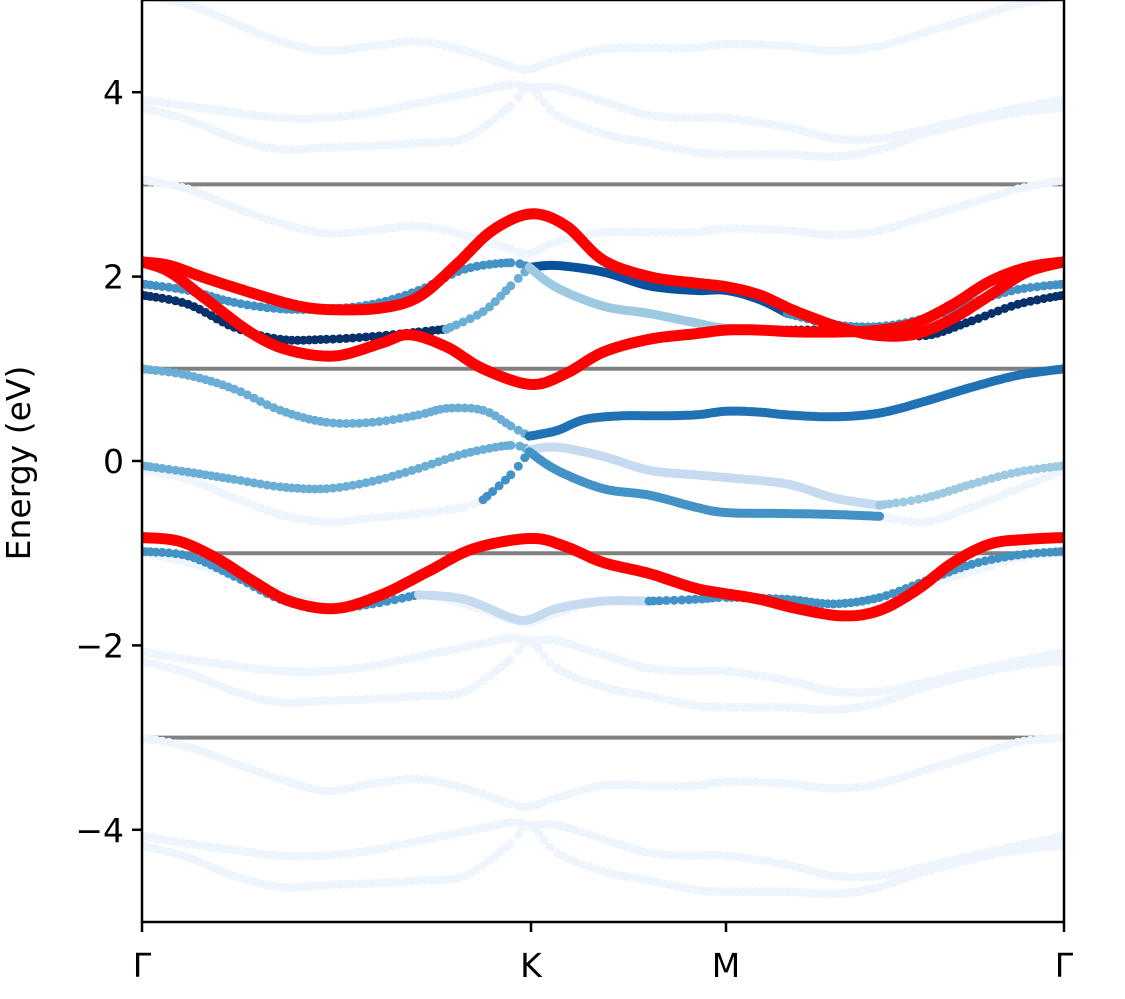 This screenshot has width=1125, height=999. I want to click on y-axis-ticks: −4 −2 0 2 4, so click(108, 461).